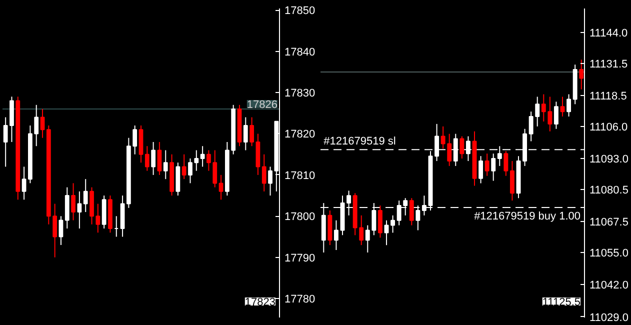  Describe the element at coordinates (300, 258) in the screenshot. I see `y-tick-label: 17790` at that location.